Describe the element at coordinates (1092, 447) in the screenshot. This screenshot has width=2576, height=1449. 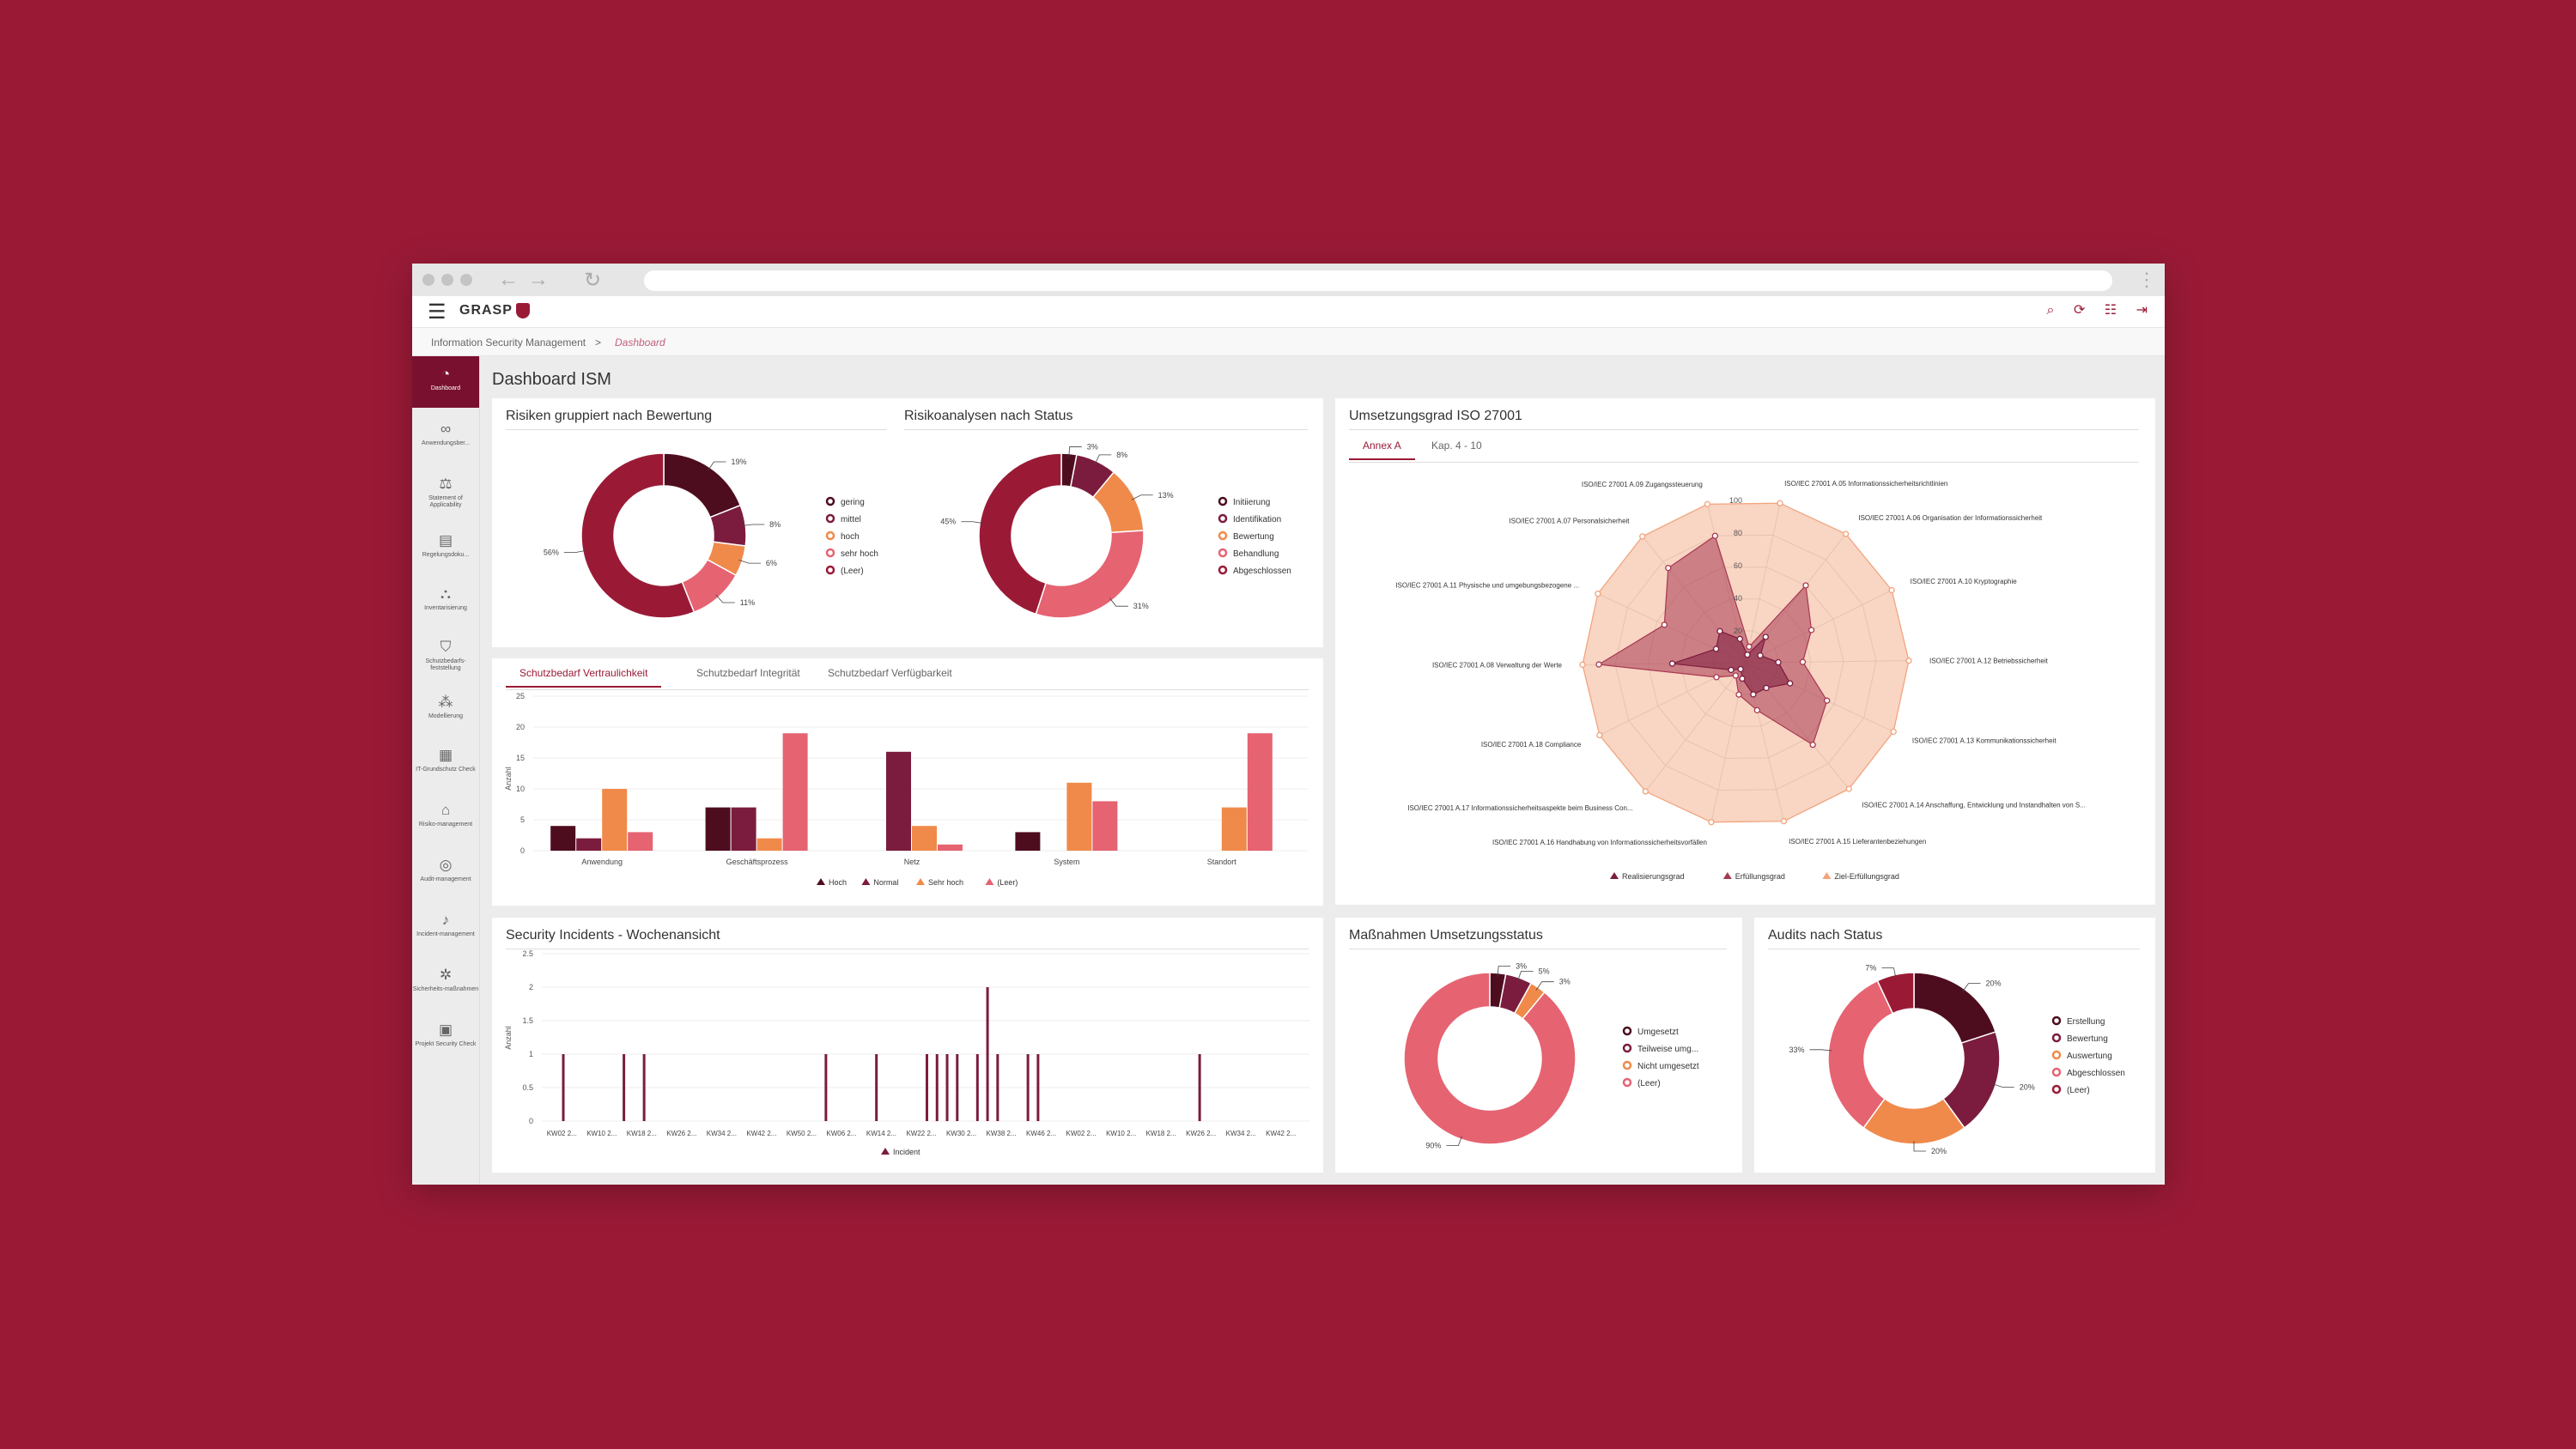
I see `risk-status-value-label-0: 3%` at that location.